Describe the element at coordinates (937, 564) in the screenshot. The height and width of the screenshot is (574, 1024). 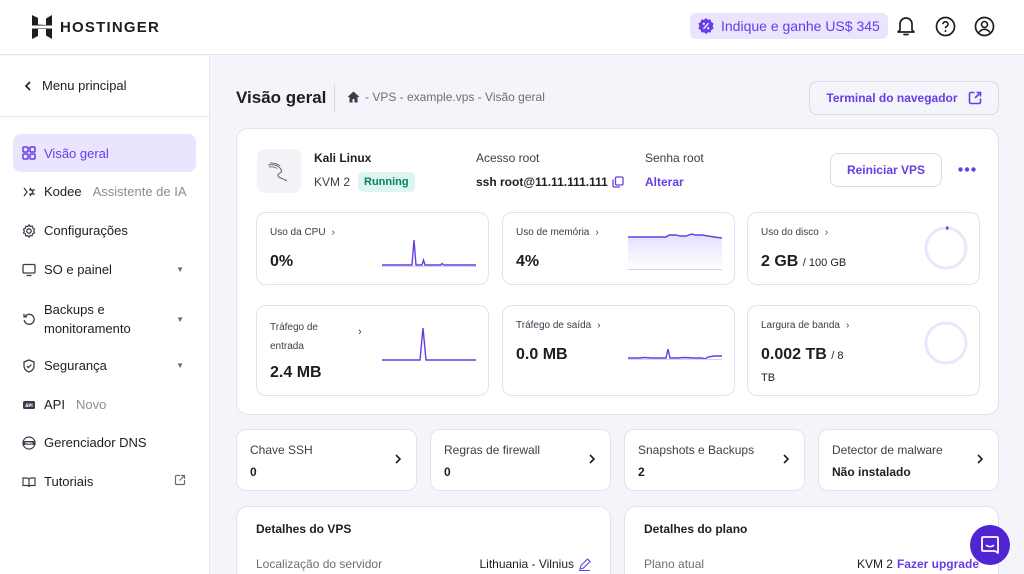
I see `upgrade-link: Fazer upgrade` at that location.